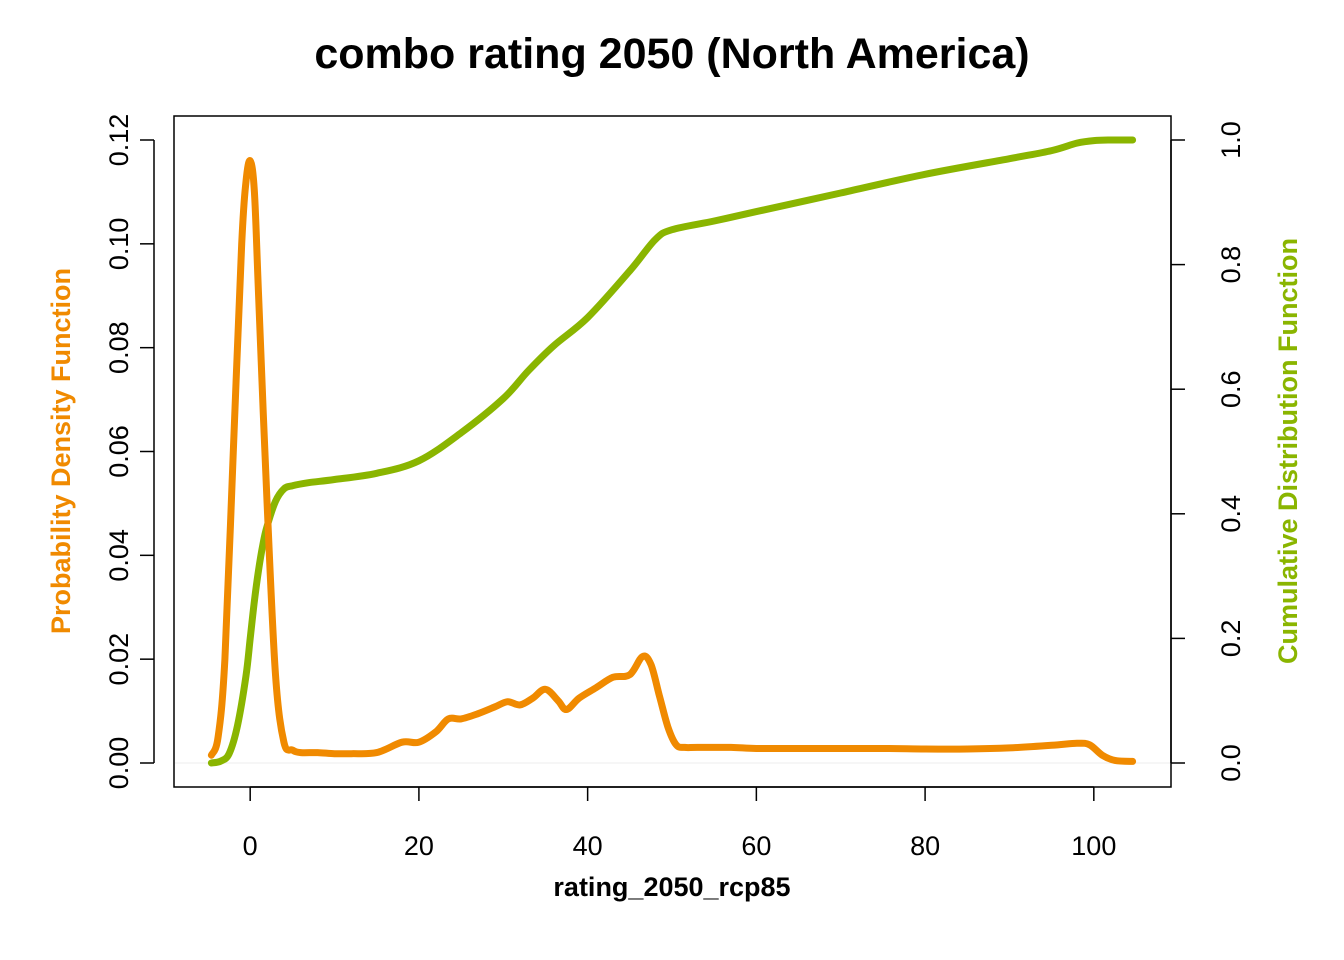  I want to click on y-right-tick-label: 0.0, so click(1231, 763).